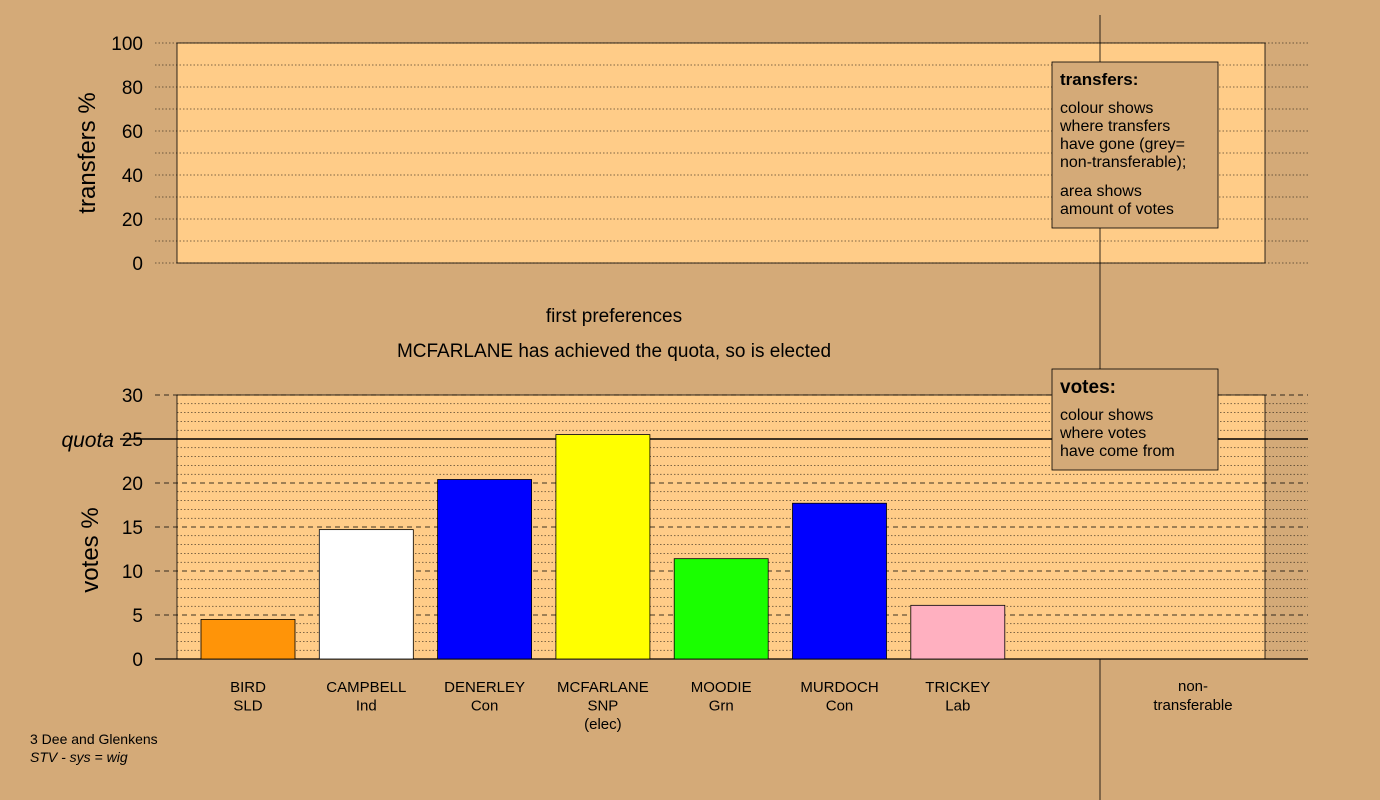  I want to click on category-label: Ind, so click(366, 706).